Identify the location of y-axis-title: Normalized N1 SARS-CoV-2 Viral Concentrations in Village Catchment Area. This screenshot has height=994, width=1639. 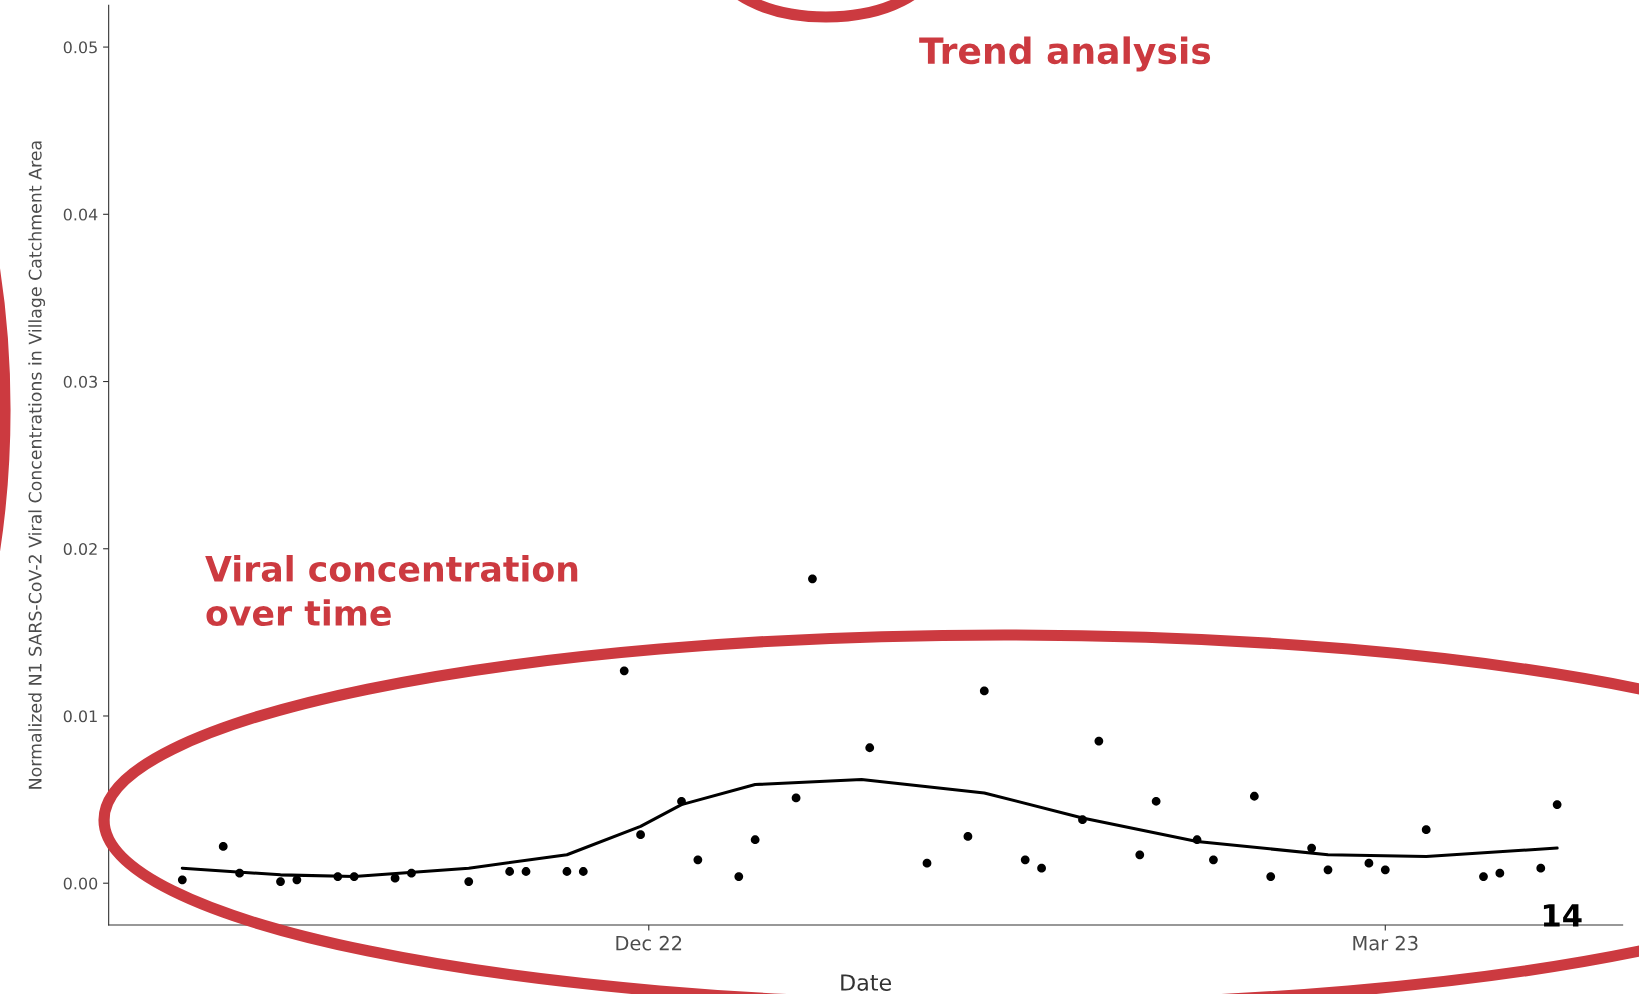
(37, 465).